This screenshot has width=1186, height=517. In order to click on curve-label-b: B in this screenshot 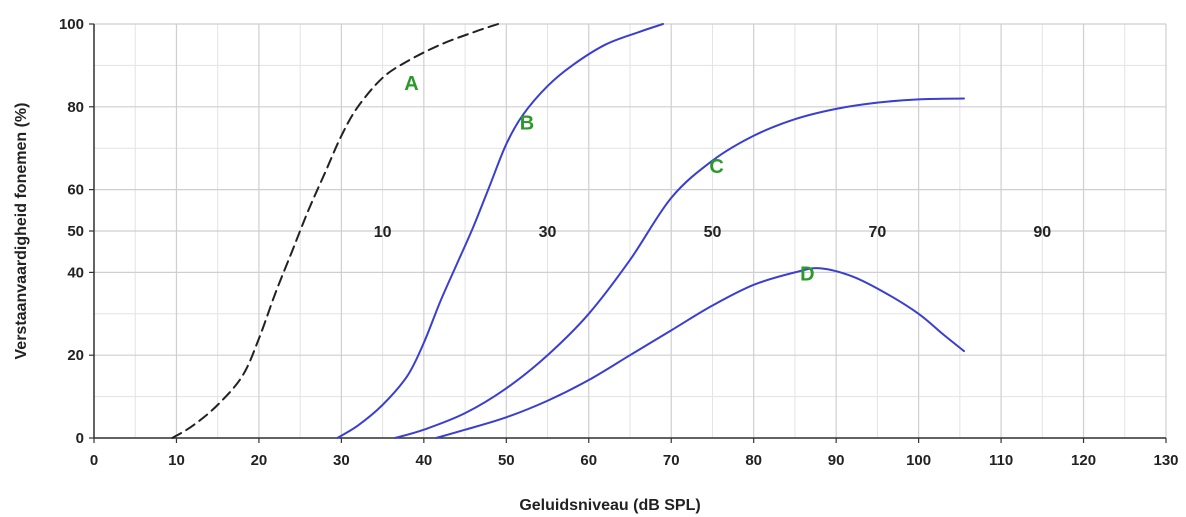, I will do `click(527, 124)`.